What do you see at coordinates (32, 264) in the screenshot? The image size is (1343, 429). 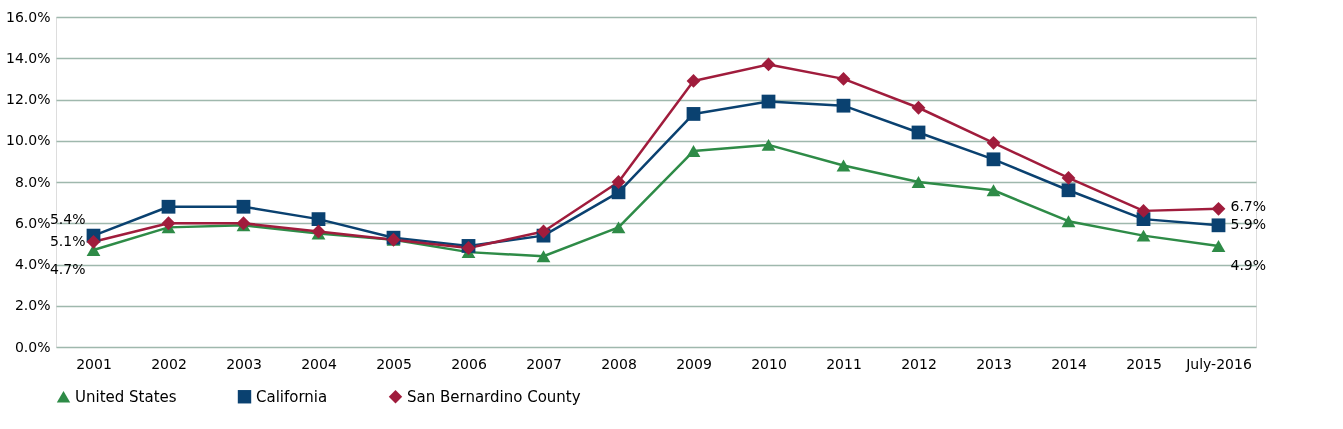 I see `y-tick-label: 4.0%` at bounding box center [32, 264].